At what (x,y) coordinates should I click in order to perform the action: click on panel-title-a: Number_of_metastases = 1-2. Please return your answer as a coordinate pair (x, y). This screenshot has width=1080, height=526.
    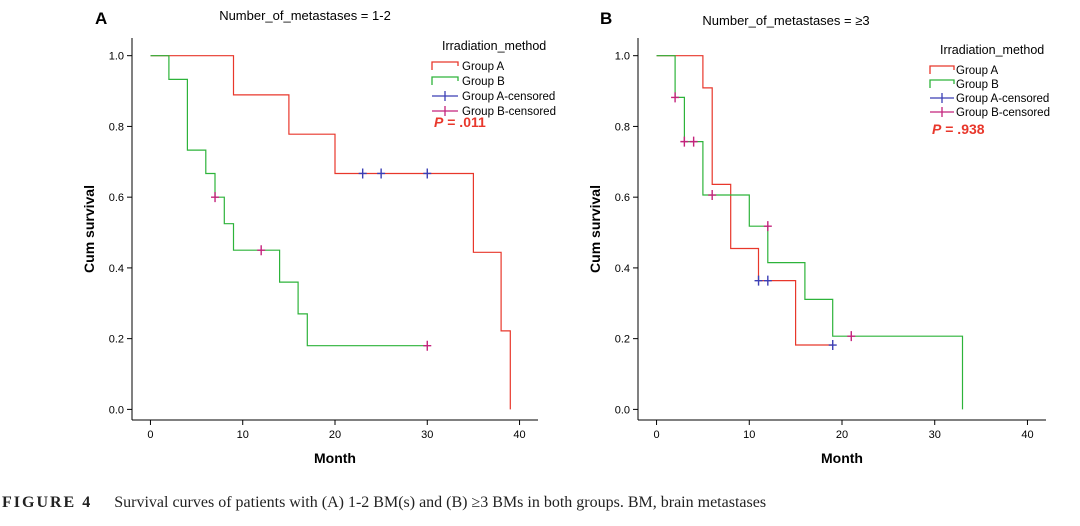
    Looking at the image, I should click on (305, 15).